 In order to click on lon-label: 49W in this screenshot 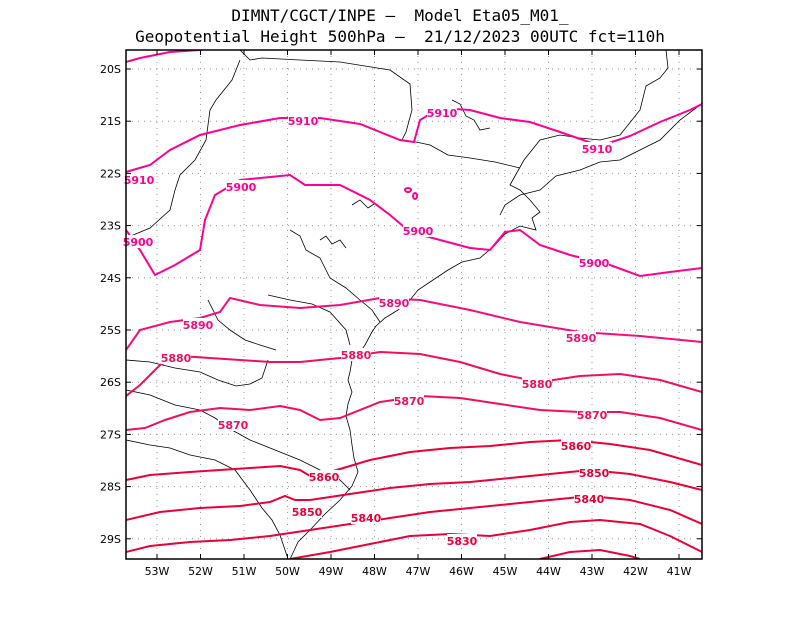, I will do `click(331, 571)`.